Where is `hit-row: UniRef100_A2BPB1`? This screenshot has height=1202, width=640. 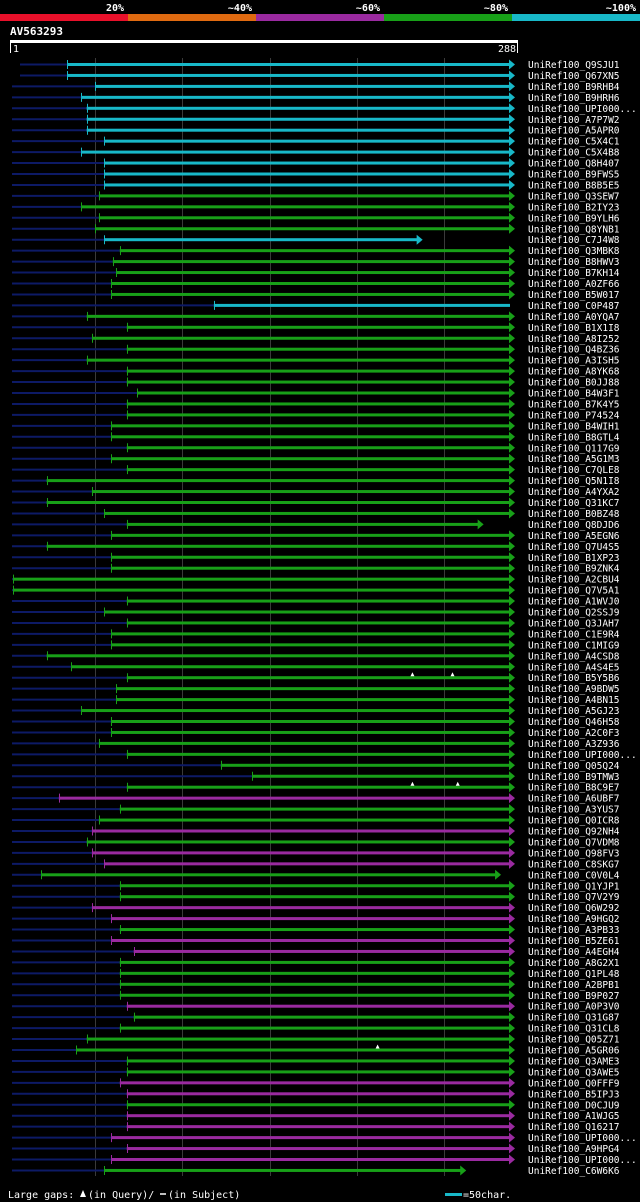
hit-row: UniRef100_A2BPB1 is located at coordinates (316, 985).